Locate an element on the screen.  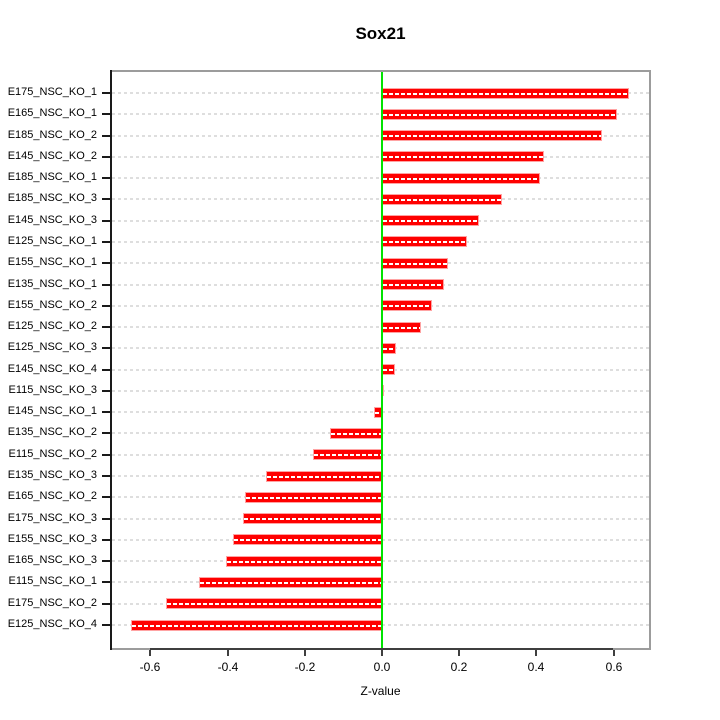
y-tick-label-E115_NSC_KO_2: E115_NSC_KO_2 is located at coordinates (52, 454).